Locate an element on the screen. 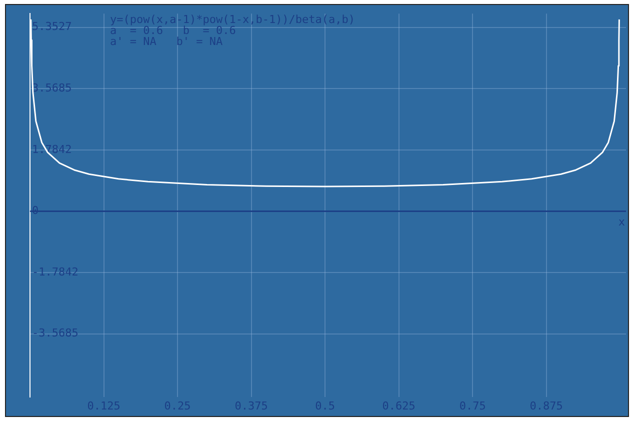  y-tick-label: -3.5685 is located at coordinates (55, 333).